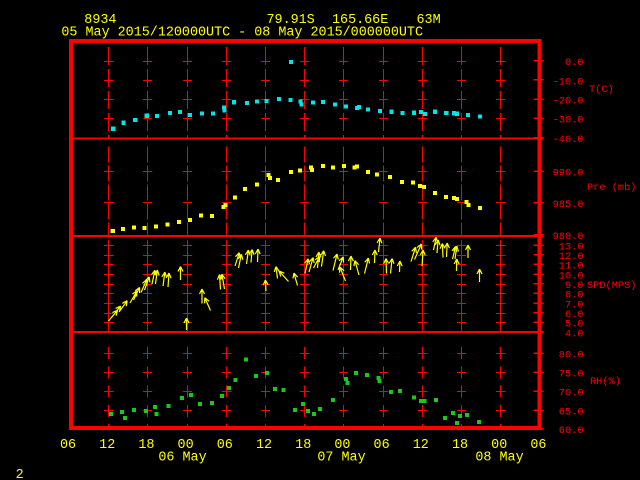 The height and width of the screenshot is (480, 640). I want to click on svg-text: 65.0, so click(571, 413).